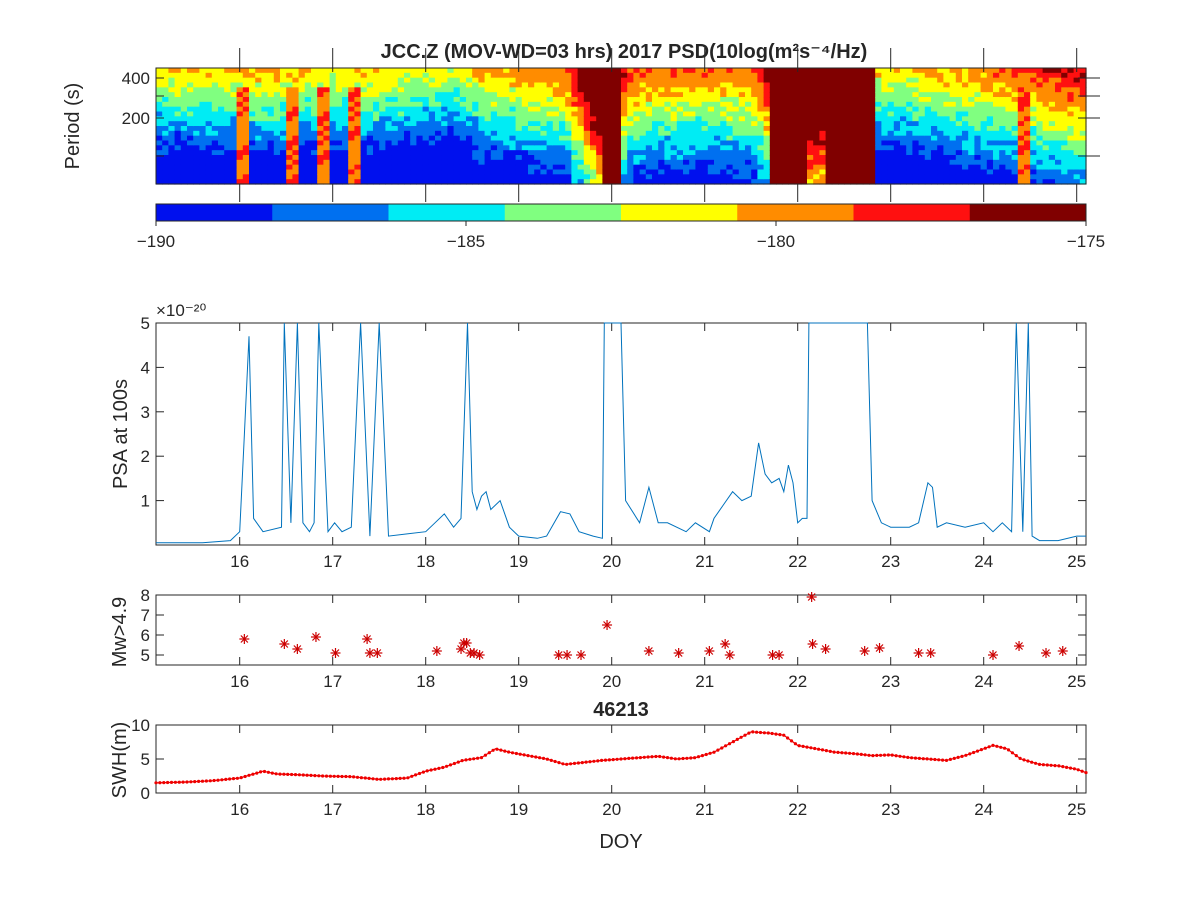 The image size is (1200, 900). Describe the element at coordinates (1076, 681) in the screenshot. I see `quake-xtick-label: 25` at that location.